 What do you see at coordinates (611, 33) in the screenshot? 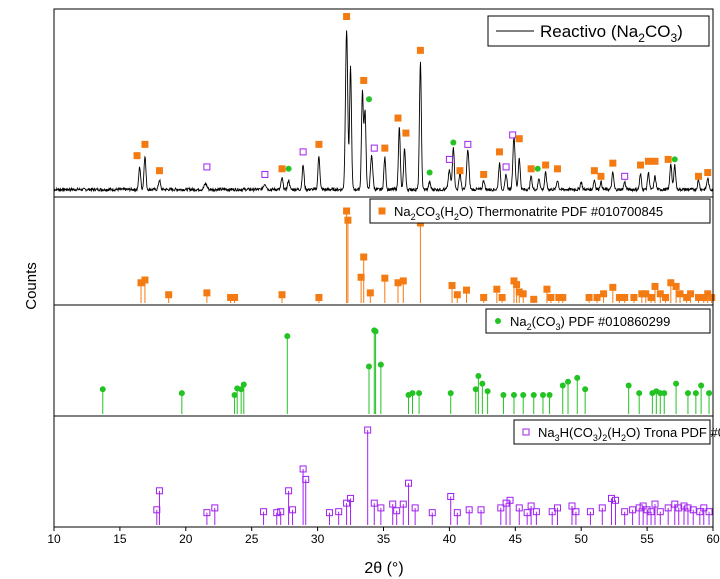
I see `legend-text: Reactivo (Na2CO3)` at bounding box center [611, 33].